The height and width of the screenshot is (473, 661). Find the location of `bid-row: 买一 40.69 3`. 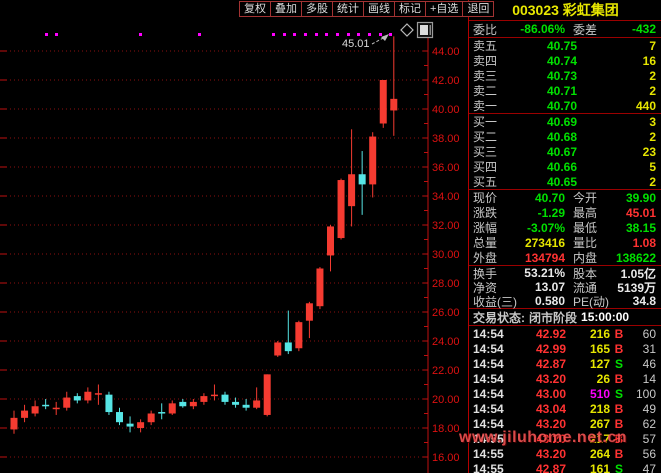

bid-row: 买一 40.69 3 is located at coordinates (565, 122).